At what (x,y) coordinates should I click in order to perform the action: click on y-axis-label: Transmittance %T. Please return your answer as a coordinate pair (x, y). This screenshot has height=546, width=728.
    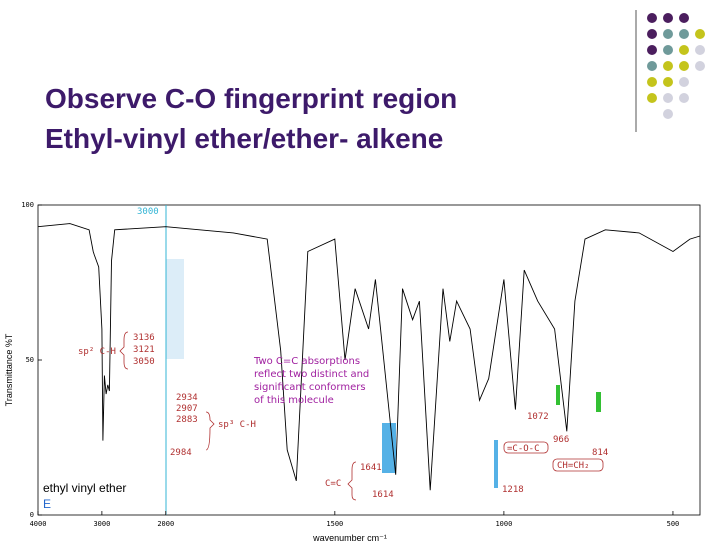
    Looking at the image, I should click on (9, 369).